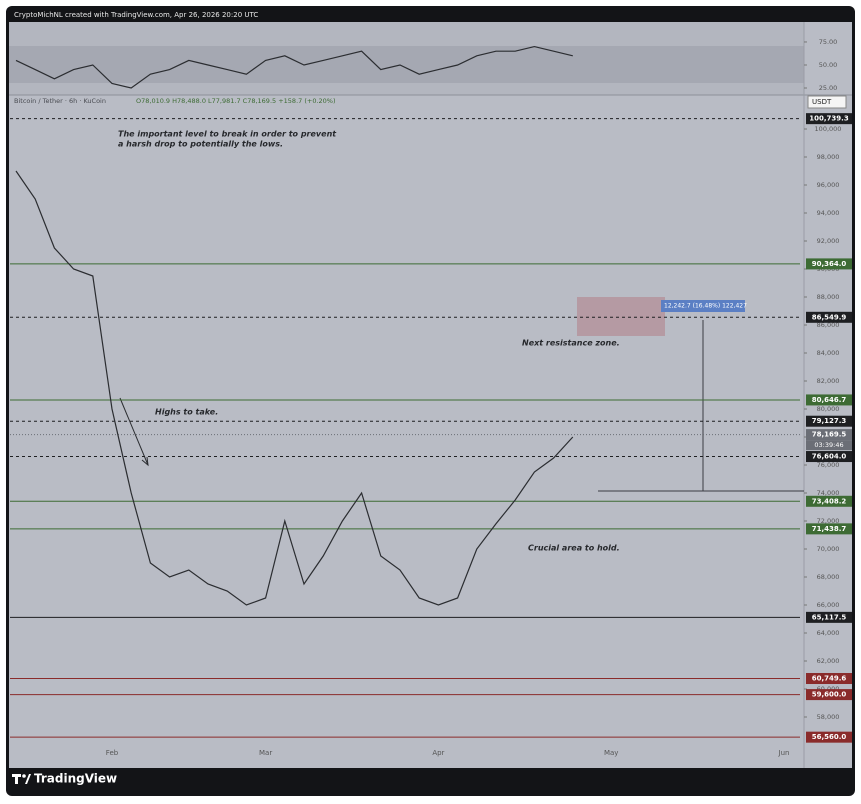 Image resolution: width=861 pixels, height=804 pixels. Describe the element at coordinates (828, 129) in the screenshot. I see `y-tick-label: 100,000` at that location.